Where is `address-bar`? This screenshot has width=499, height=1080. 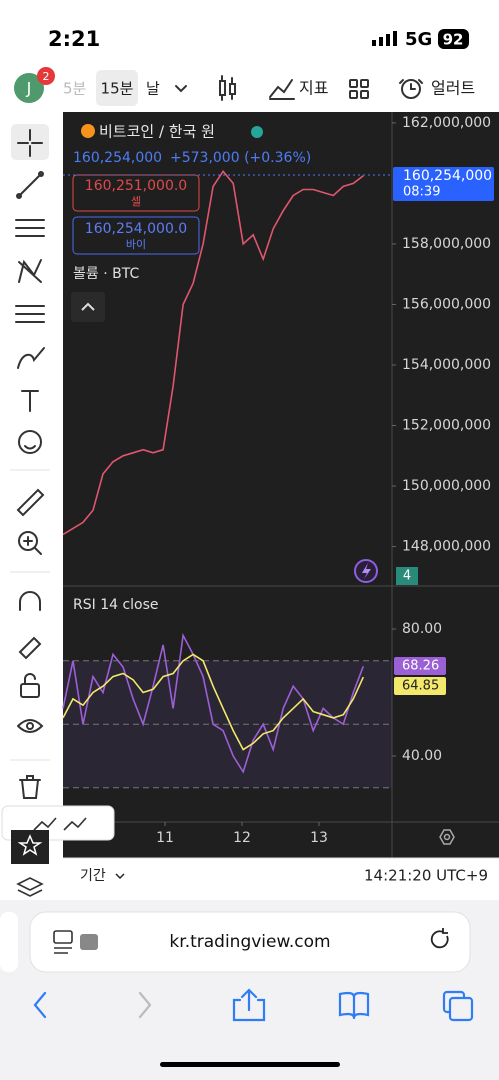 address-bar is located at coordinates (250, 942).